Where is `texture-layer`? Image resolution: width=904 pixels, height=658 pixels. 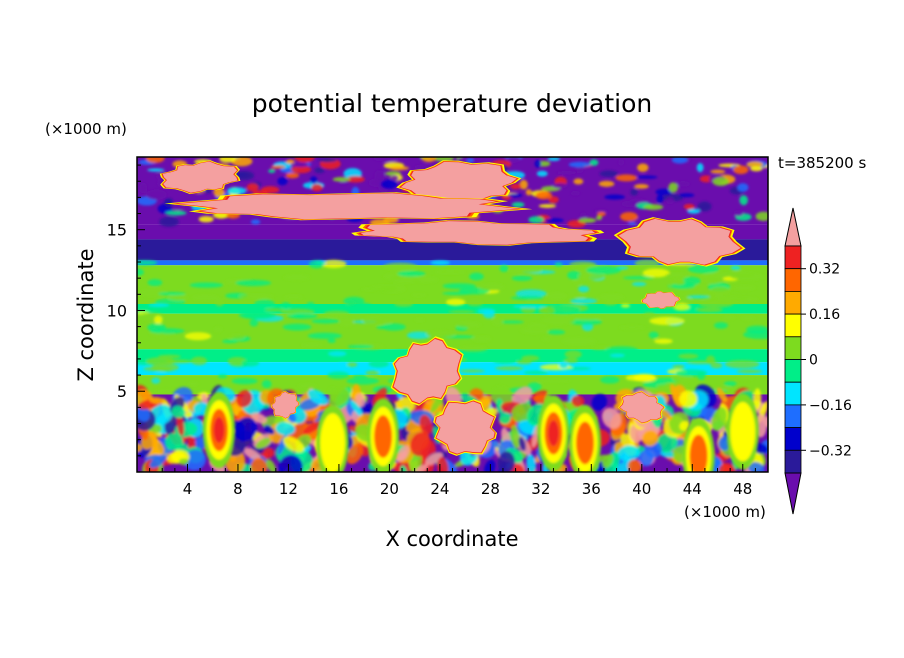 texture-layer is located at coordinates (452, 326).